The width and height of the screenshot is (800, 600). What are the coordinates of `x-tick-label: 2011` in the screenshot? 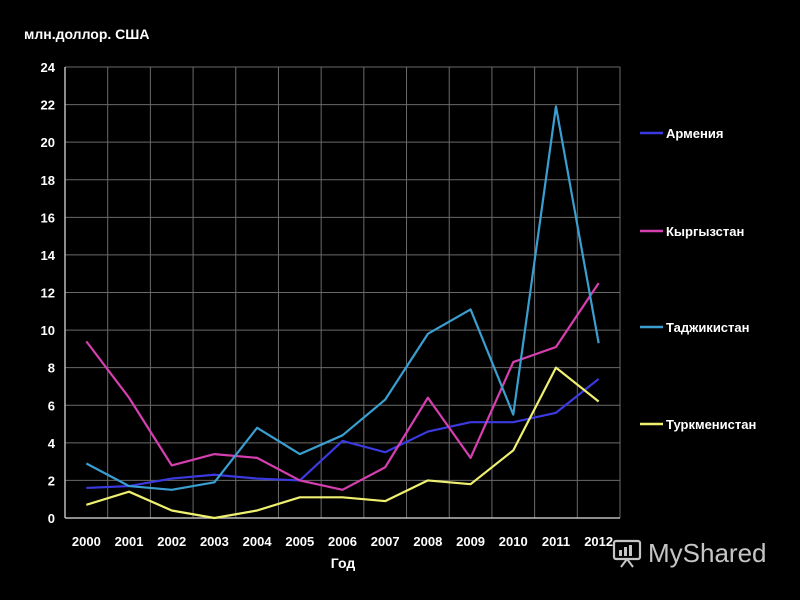 It's located at (556, 541).